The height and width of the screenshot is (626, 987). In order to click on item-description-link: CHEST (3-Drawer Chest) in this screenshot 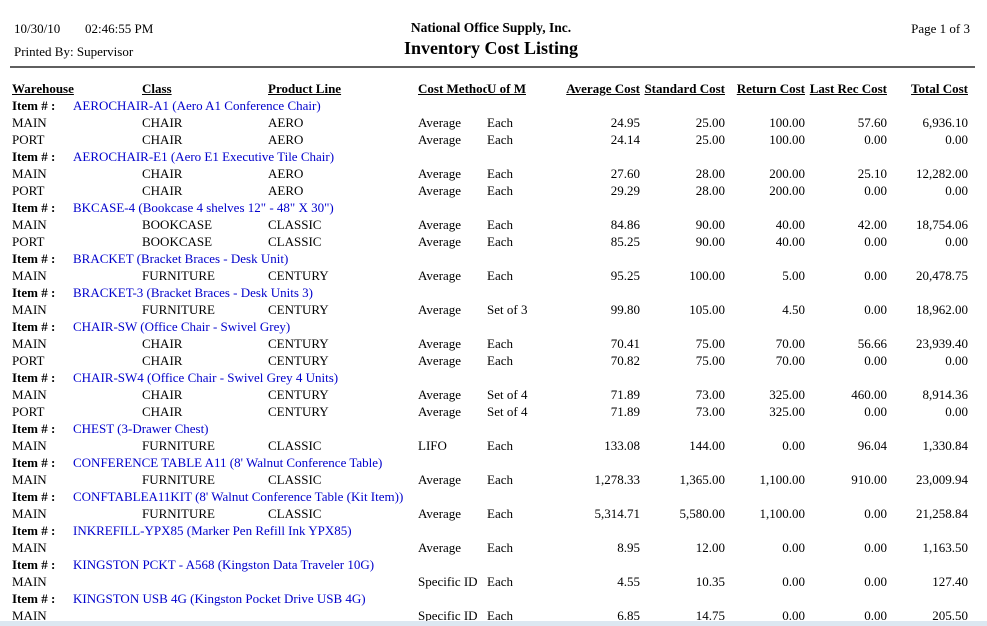, I will do `click(141, 428)`.